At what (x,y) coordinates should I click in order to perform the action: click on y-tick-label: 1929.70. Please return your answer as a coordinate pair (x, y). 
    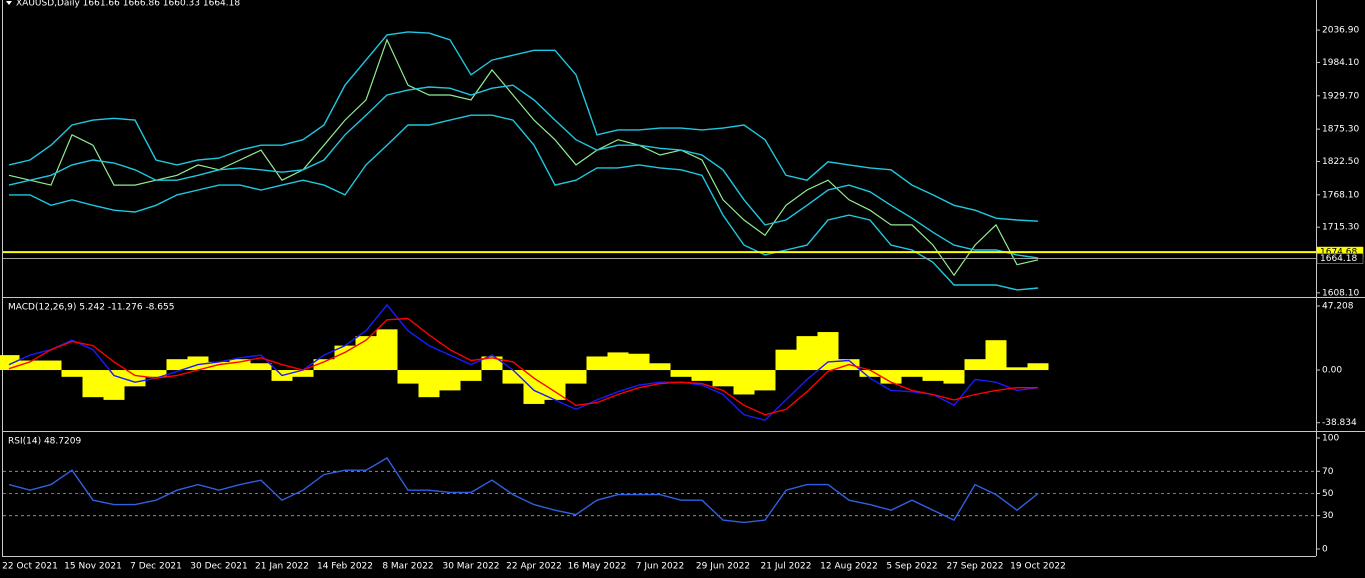
    Looking at the image, I should click on (1340, 96).